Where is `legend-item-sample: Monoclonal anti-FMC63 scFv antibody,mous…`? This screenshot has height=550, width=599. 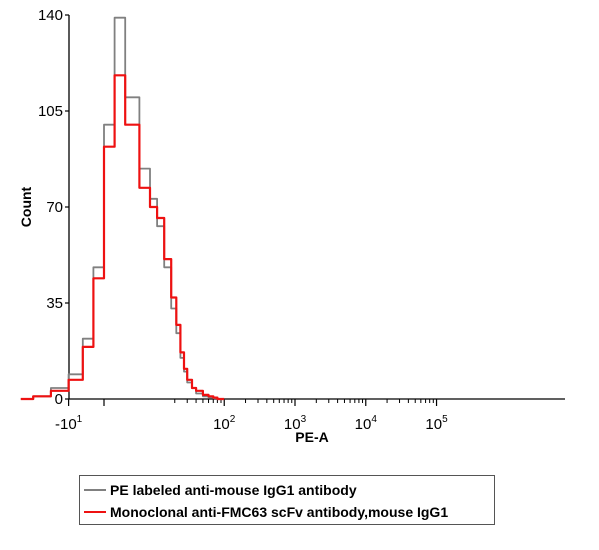
legend-item-sample: Monoclonal anti-FMC63 scFv antibody,mous… is located at coordinates (266, 512).